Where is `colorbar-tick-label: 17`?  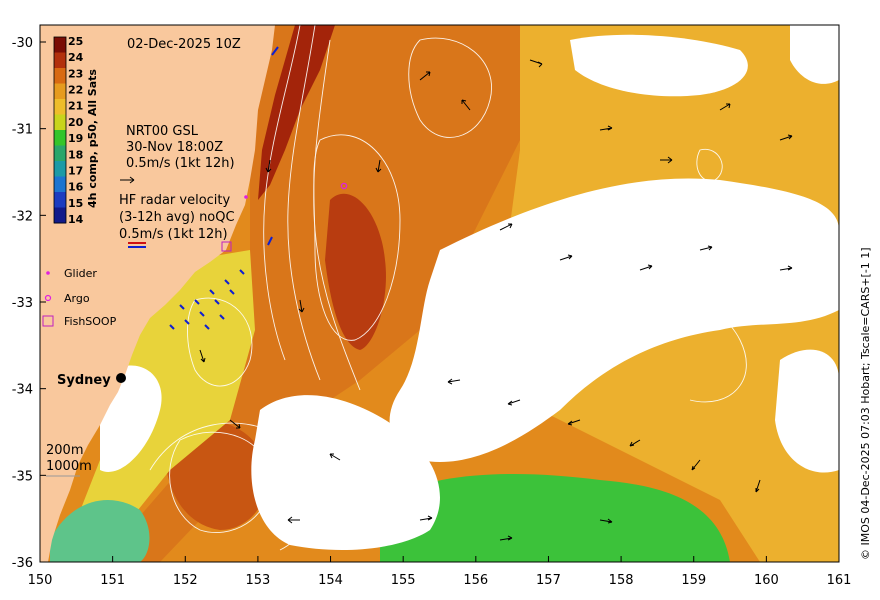
colorbar-tick-label: 17 is located at coordinates (75, 170).